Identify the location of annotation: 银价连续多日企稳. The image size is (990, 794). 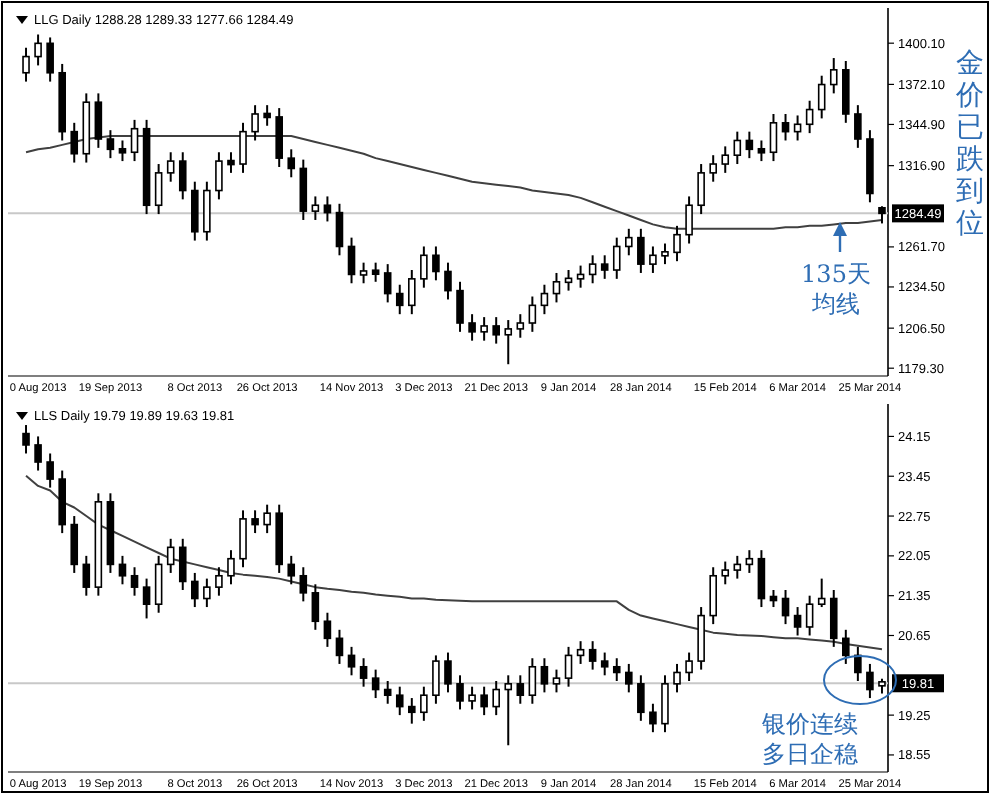
(809, 739).